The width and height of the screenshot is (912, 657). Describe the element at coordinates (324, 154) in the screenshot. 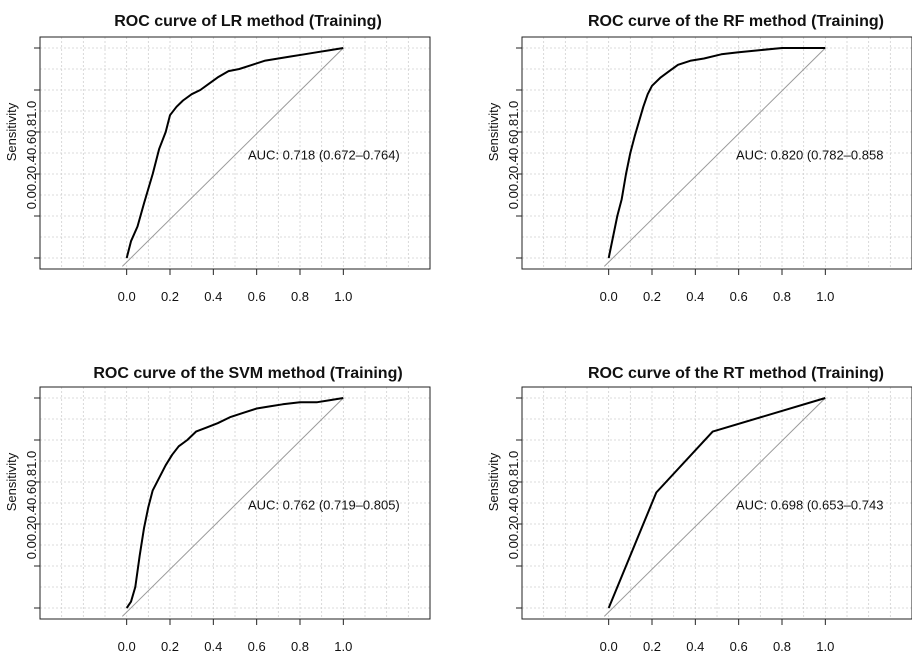

I see `auc-annotation: AUC: 0.718 (0.672–0.764)` at that location.